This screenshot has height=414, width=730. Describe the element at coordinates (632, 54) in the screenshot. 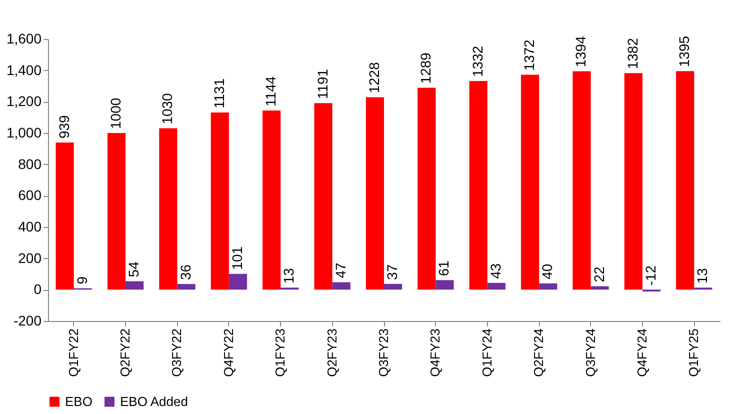

I see `data-label: 1382` at that location.